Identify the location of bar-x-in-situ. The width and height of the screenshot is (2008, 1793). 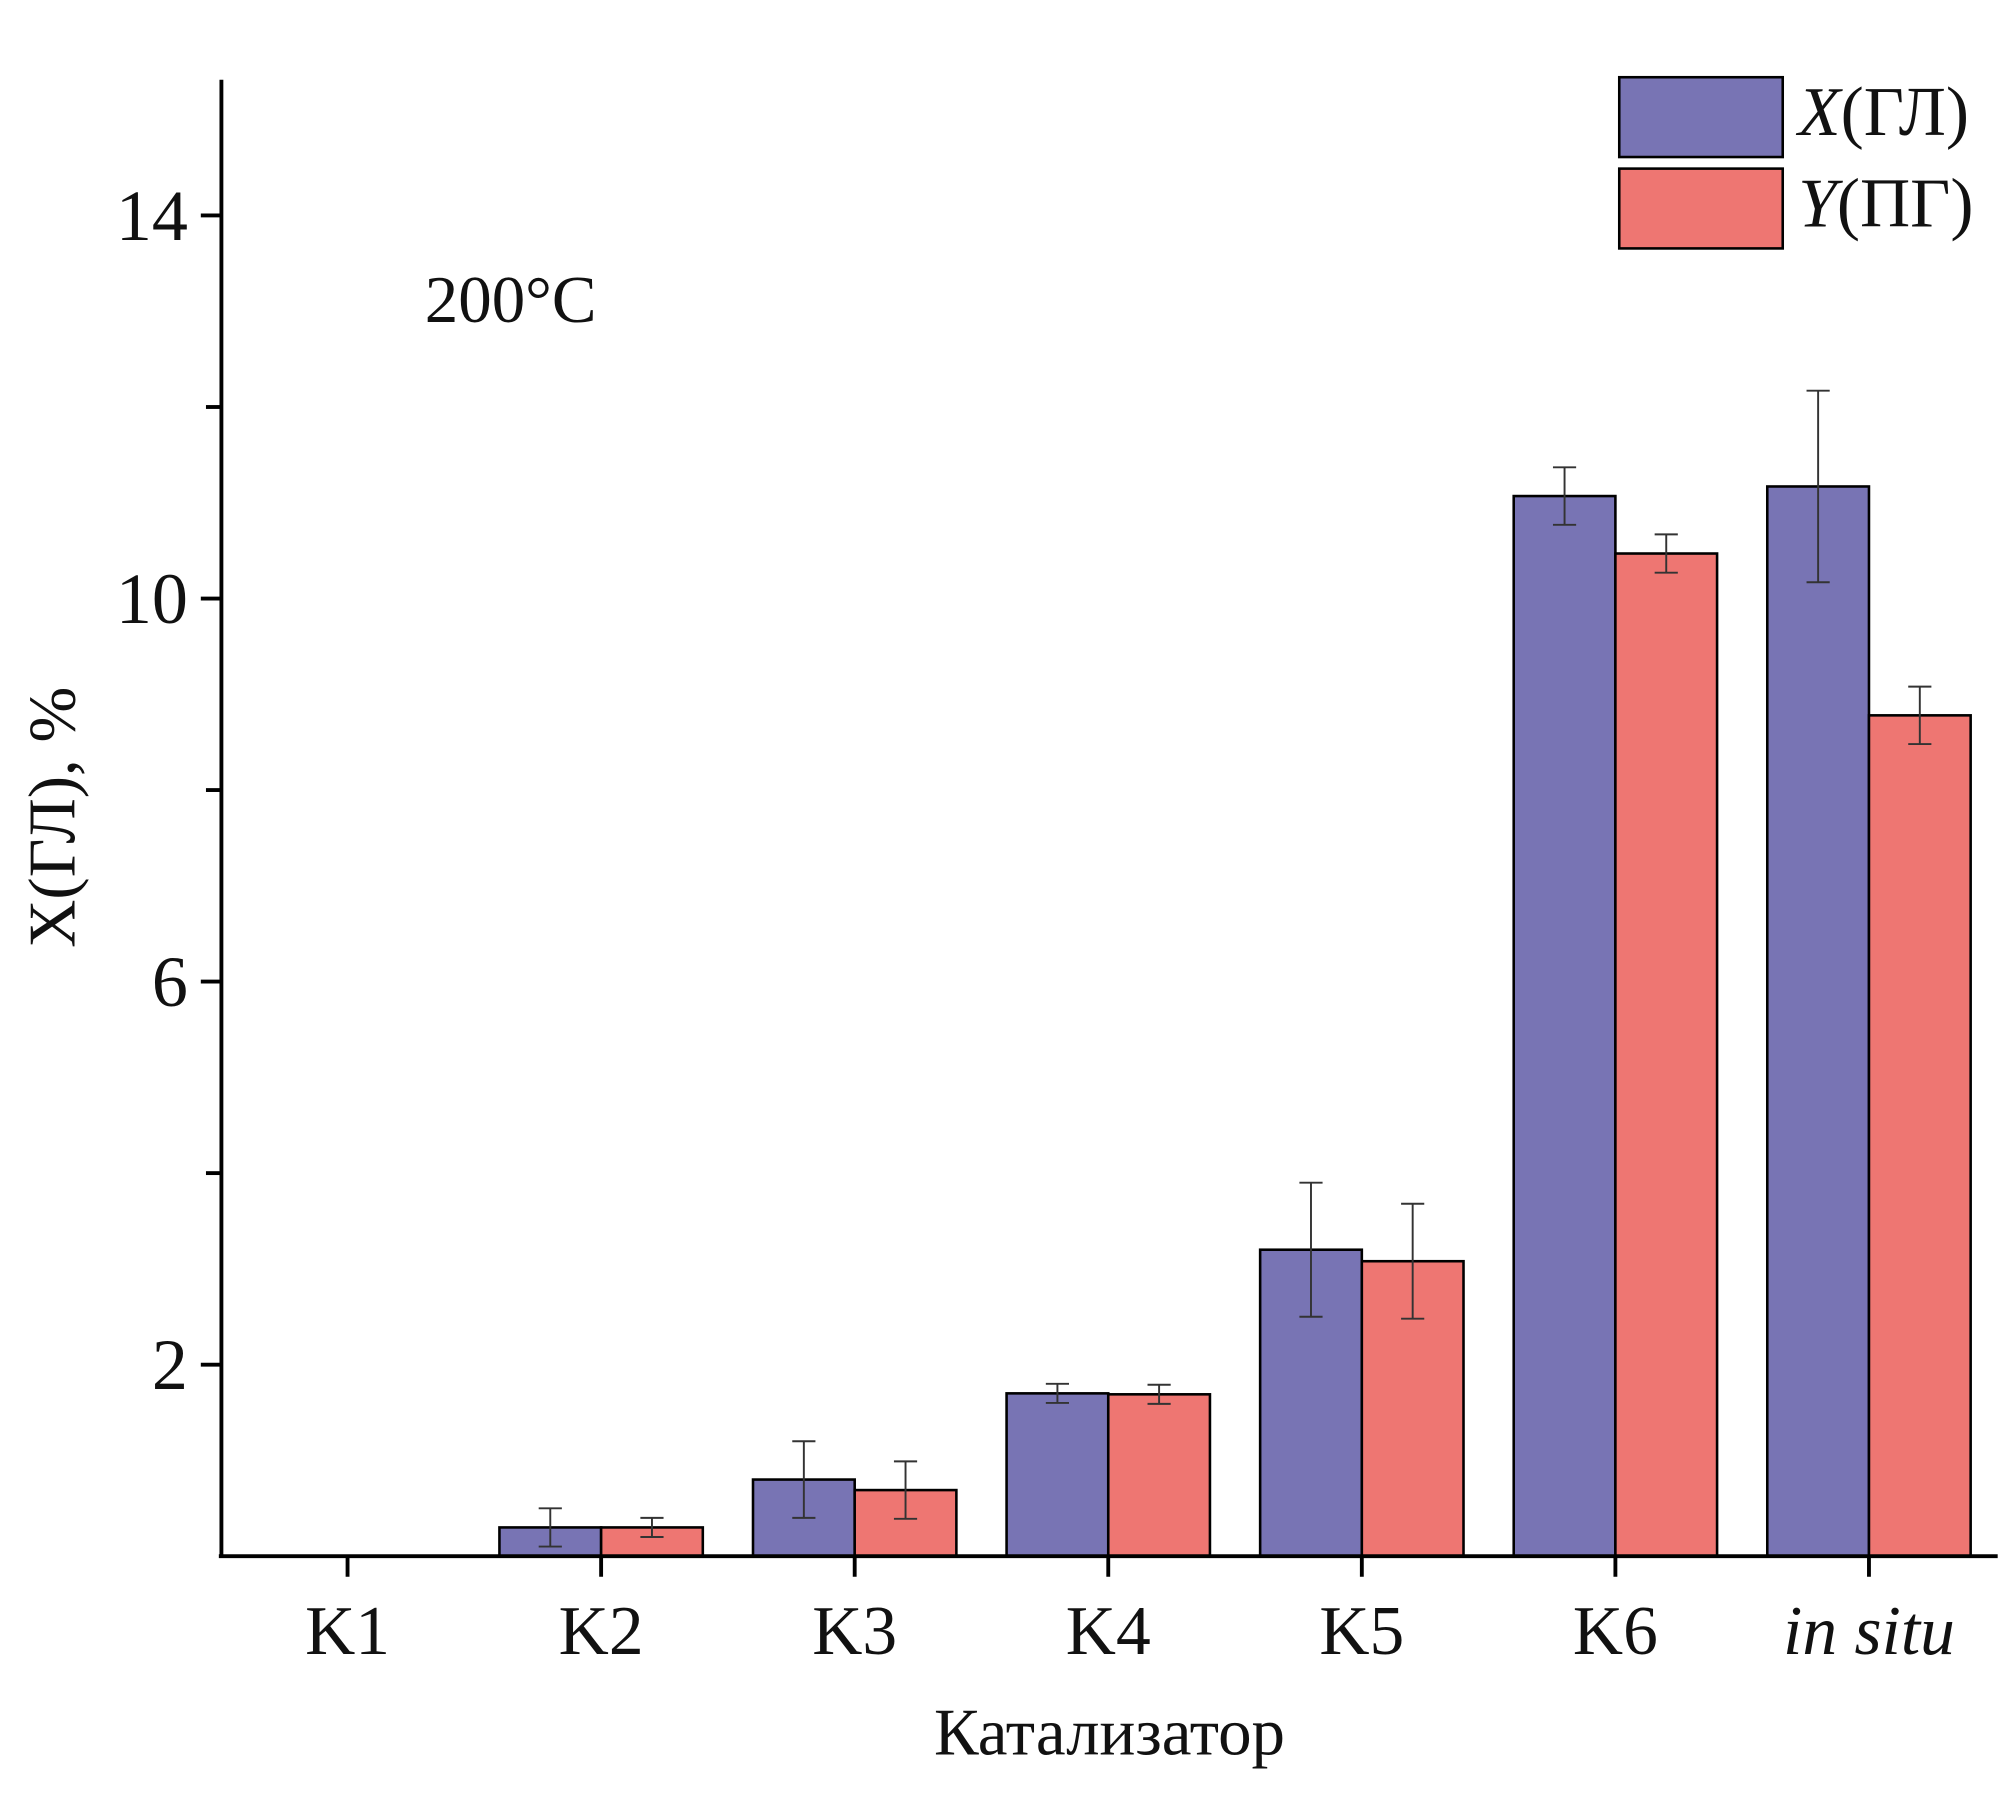
(1818, 1021).